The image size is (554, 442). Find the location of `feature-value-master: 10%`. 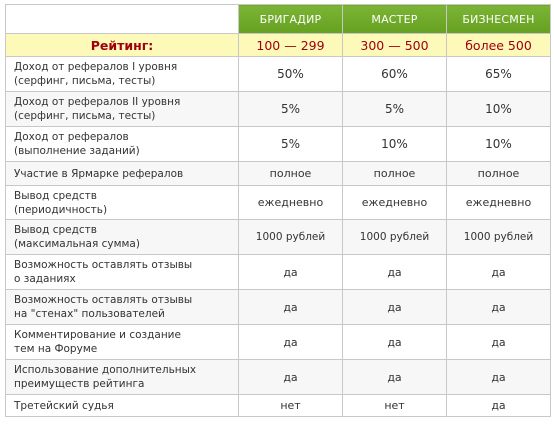

feature-value-master: 10% is located at coordinates (394, 144).